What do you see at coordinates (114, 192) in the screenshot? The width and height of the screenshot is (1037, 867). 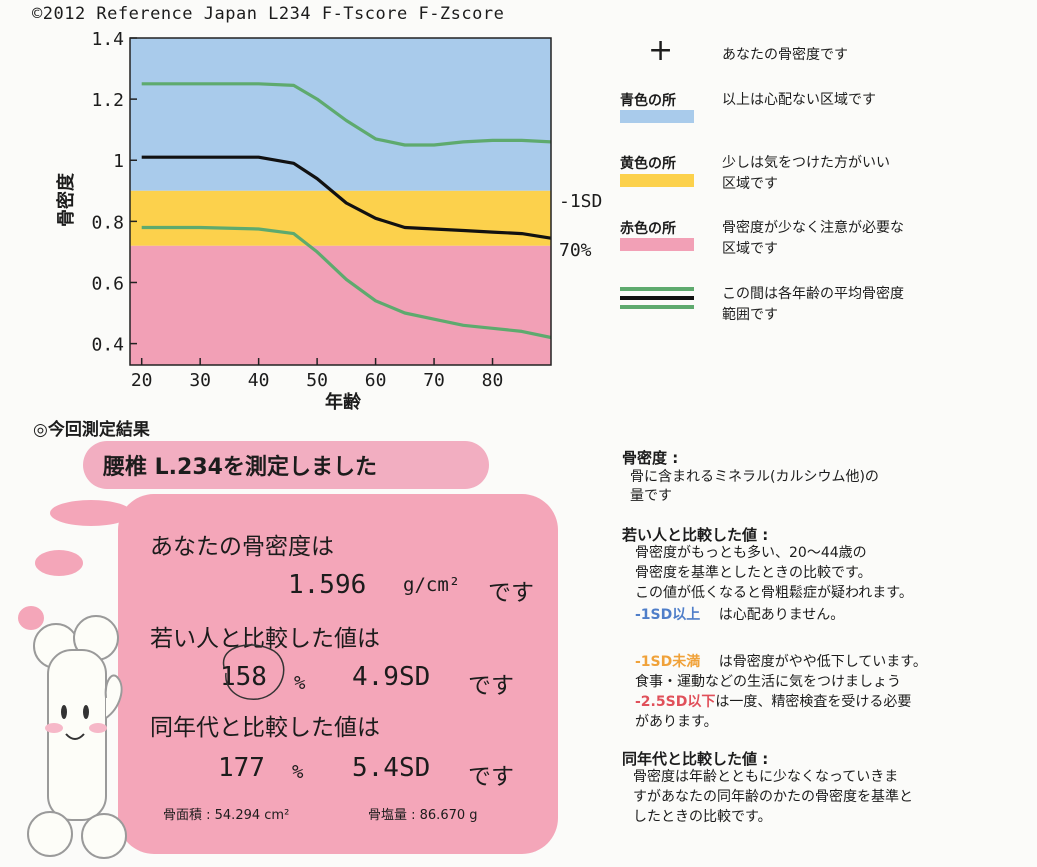 I see `y-axis-ticks: 0.4 0.6 0.8 1 1.2 1.4` at bounding box center [114, 192].